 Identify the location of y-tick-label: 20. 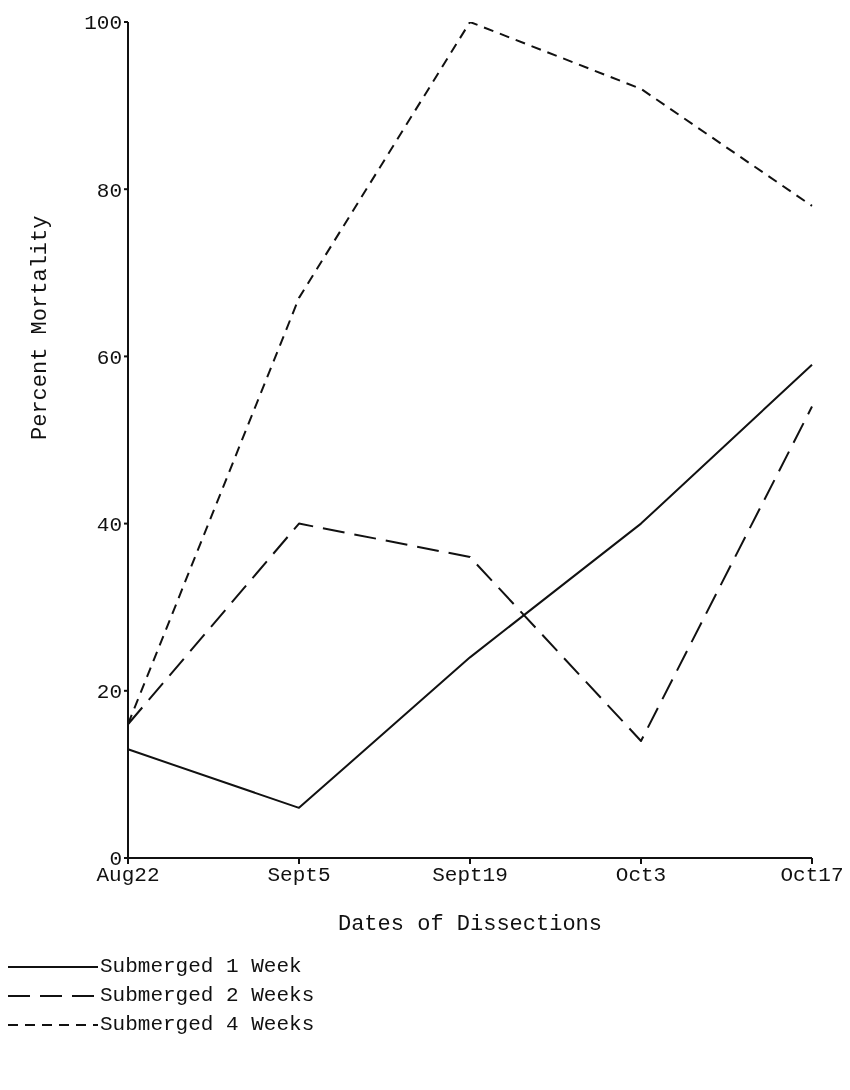
(109, 693).